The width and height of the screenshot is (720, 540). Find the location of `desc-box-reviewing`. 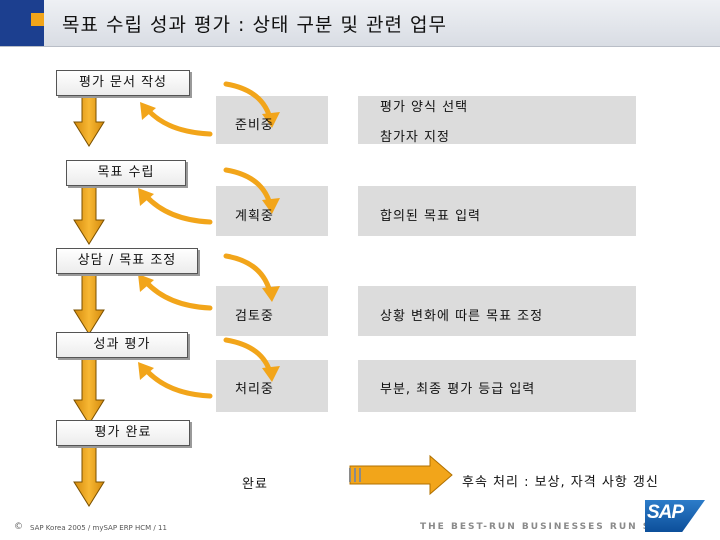

desc-box-reviewing is located at coordinates (497, 311).